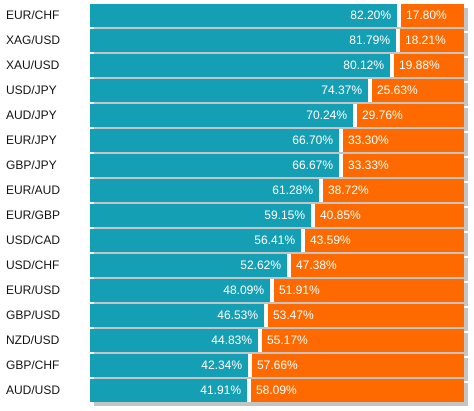 The width and height of the screenshot is (474, 411). Describe the element at coordinates (33, 290) in the screenshot. I see `currency-pair-label: EUR/USD` at that location.